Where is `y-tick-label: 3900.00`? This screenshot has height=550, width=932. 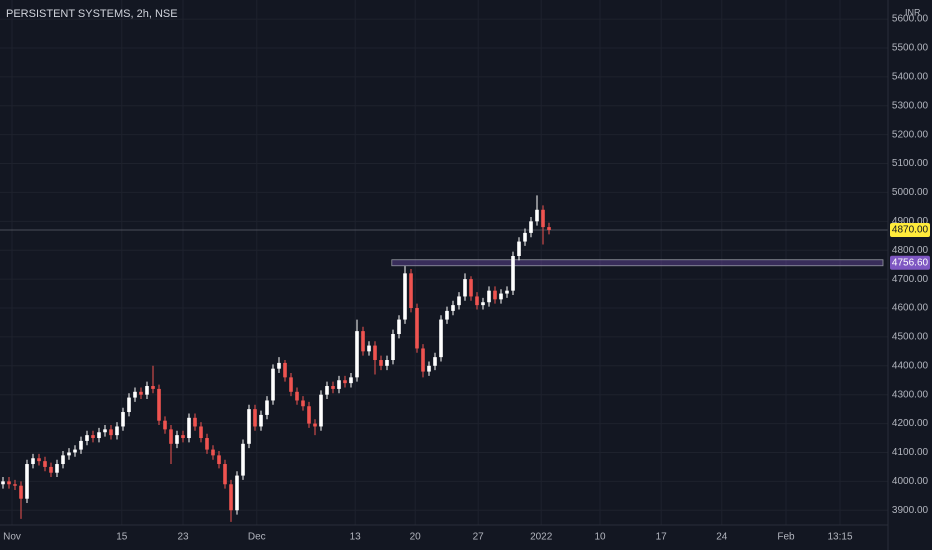 y-tick-label: 3900.00 is located at coordinates (910, 510).